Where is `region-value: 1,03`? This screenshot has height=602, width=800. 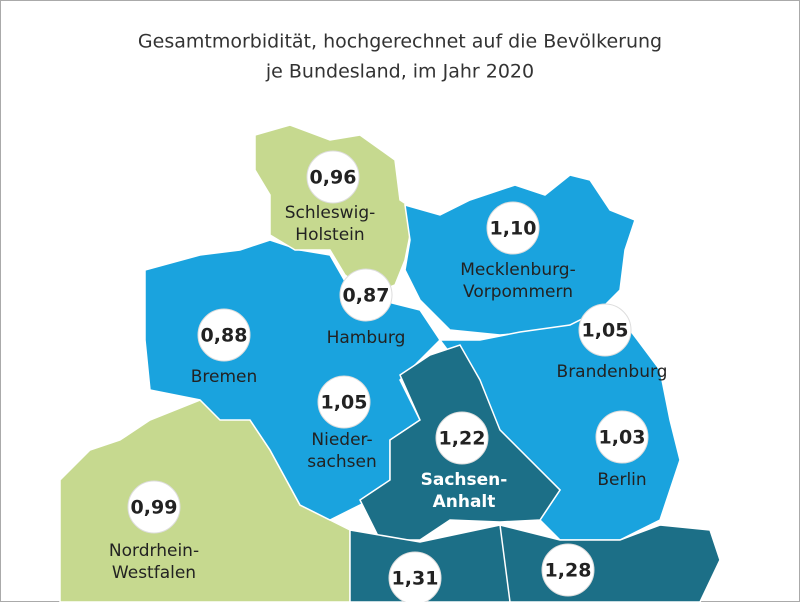
region-value: 1,03 is located at coordinates (622, 438).